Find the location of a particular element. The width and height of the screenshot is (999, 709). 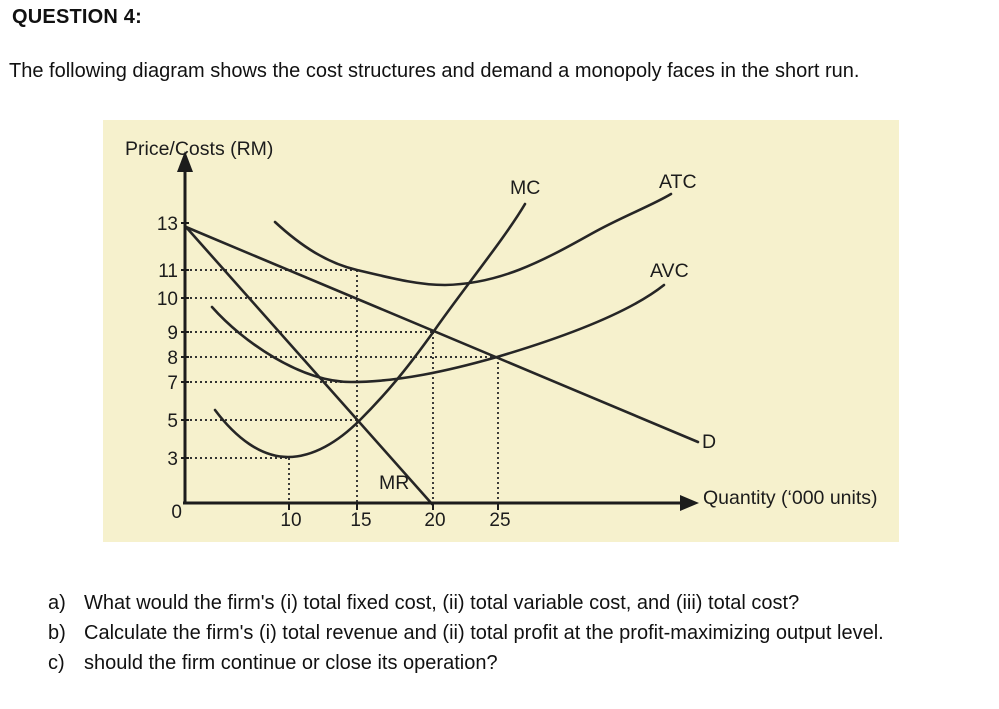

y-axis-arrow-icon is located at coordinates (185, 161).